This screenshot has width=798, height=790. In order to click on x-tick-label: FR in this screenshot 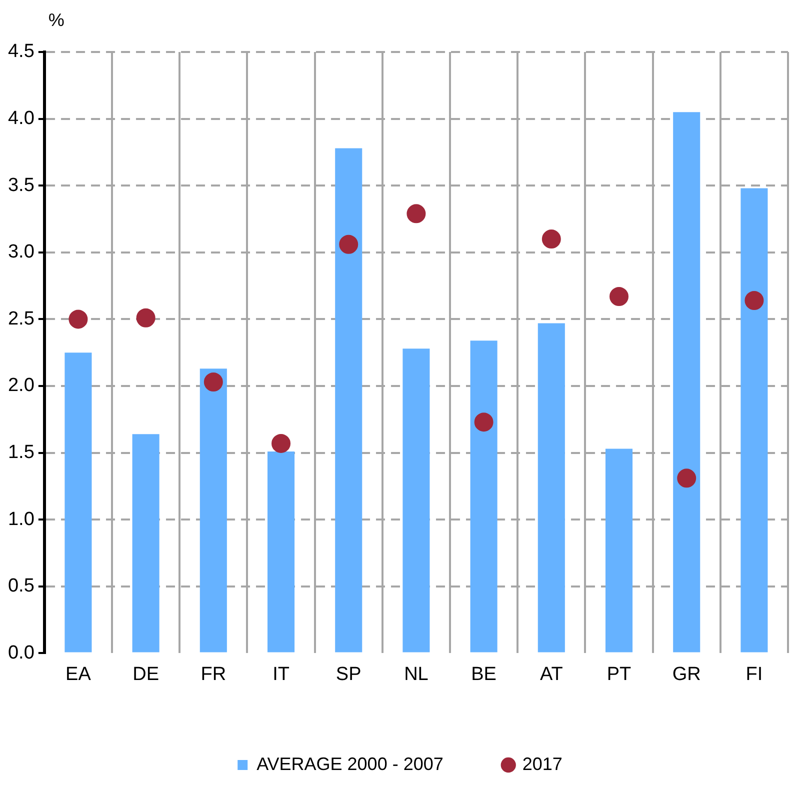, I will do `click(213, 674)`.